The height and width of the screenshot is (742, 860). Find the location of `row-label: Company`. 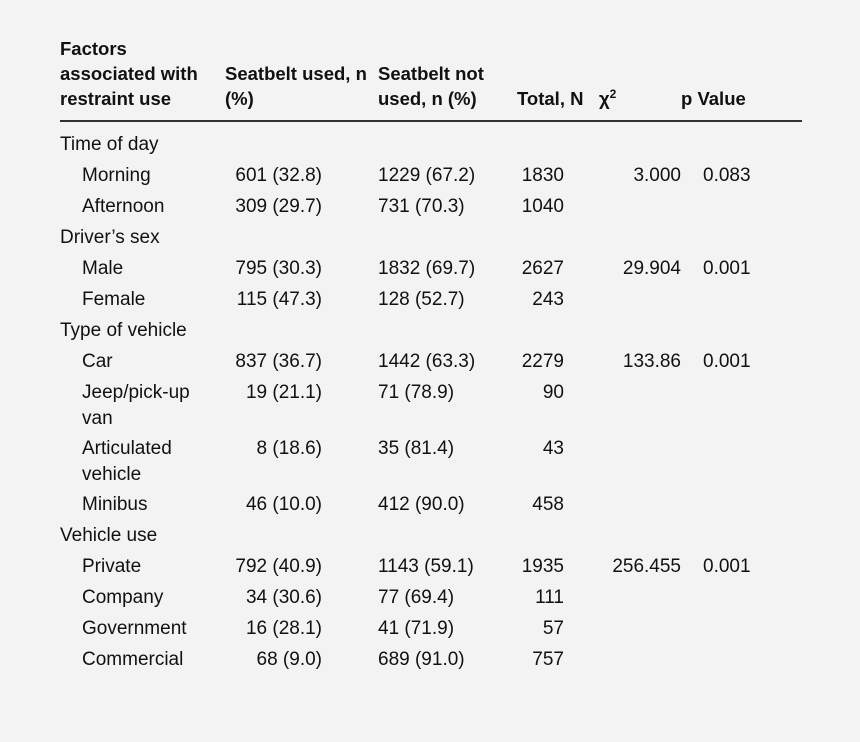

row-label: Company is located at coordinates (123, 597).